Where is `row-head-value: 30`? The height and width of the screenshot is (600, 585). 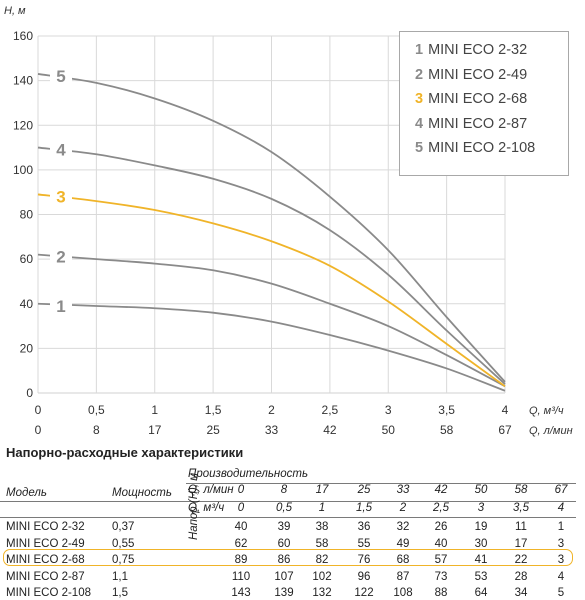
row-head-value: 30 is located at coordinates (481, 543).